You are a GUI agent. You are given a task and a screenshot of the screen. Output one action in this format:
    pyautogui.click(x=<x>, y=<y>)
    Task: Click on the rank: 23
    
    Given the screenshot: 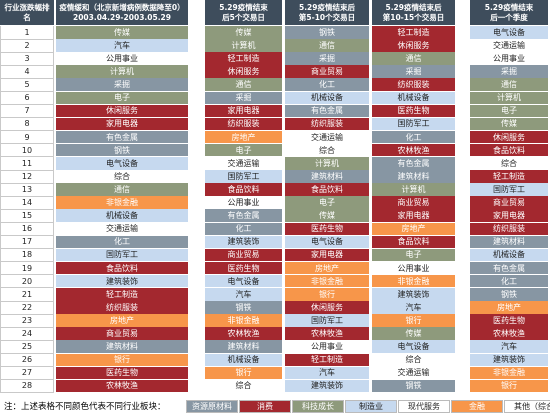 What is the action you would take?
    pyautogui.click(x=27, y=321)
    